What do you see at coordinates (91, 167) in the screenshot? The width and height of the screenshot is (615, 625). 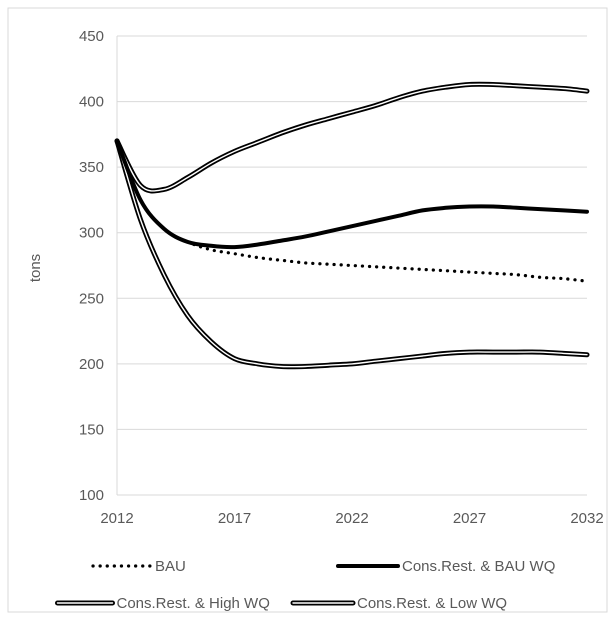 I see `y-tick-label-350: 350` at bounding box center [91, 167].